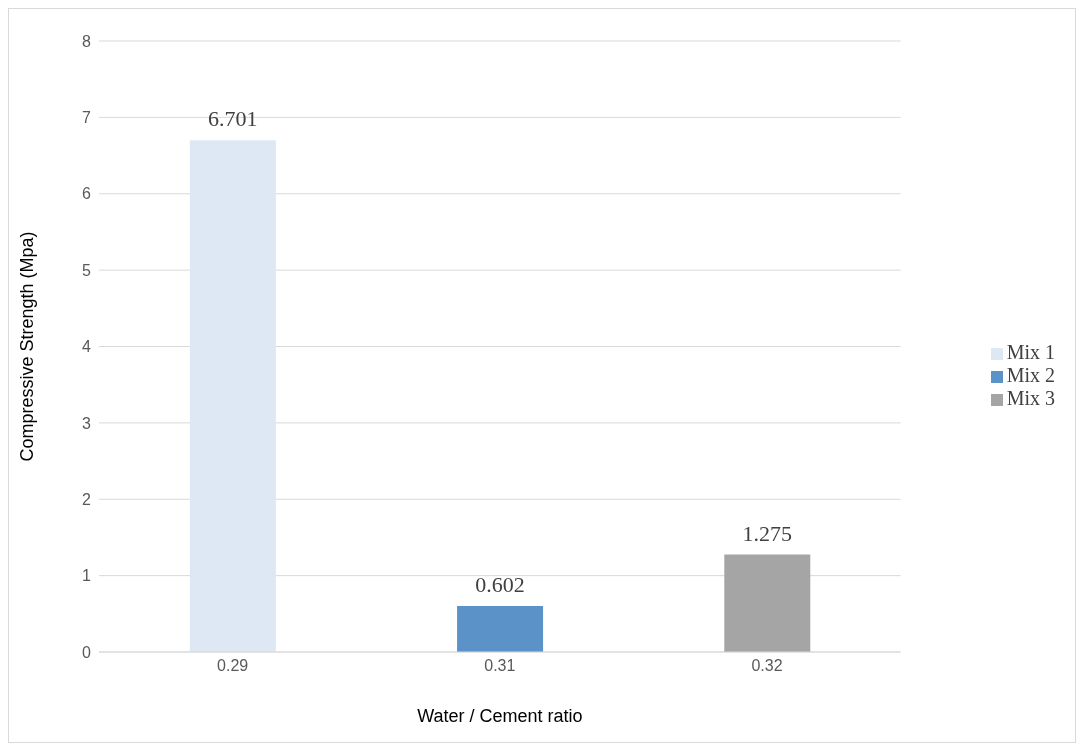 The image size is (1084, 749). Describe the element at coordinates (87, 347) in the screenshot. I see `y-tick-label: 4` at that location.